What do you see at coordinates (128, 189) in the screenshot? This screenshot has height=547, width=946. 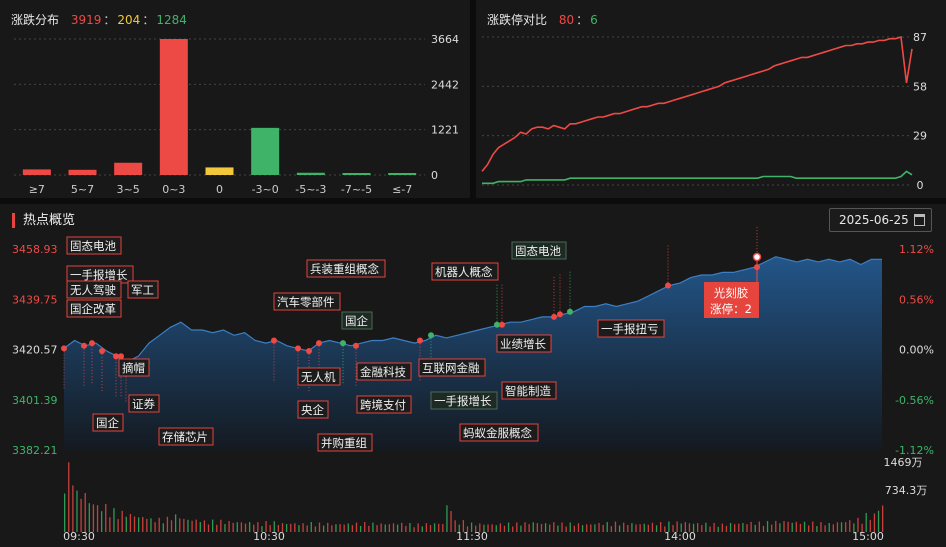 I see `x-tick-label: 3~5` at bounding box center [128, 189].